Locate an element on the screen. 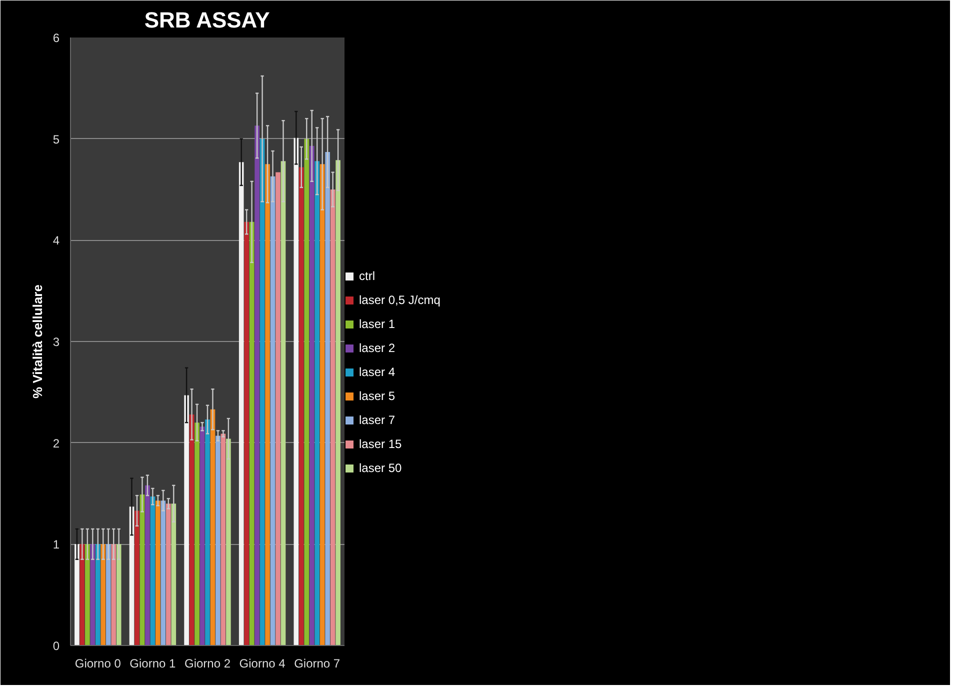 This screenshot has height=693, width=957. y-tick-label: 1 is located at coordinates (56, 545).